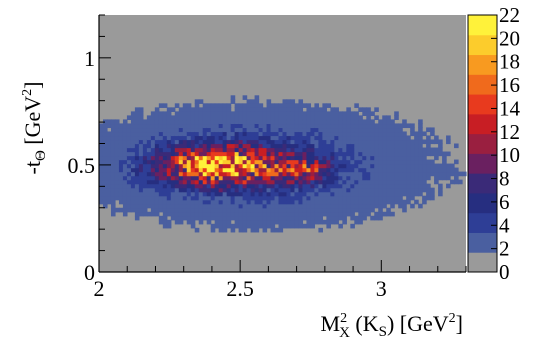 This screenshot has width=537, height=342. I want to click on colorbar-band, so click(482, 222).